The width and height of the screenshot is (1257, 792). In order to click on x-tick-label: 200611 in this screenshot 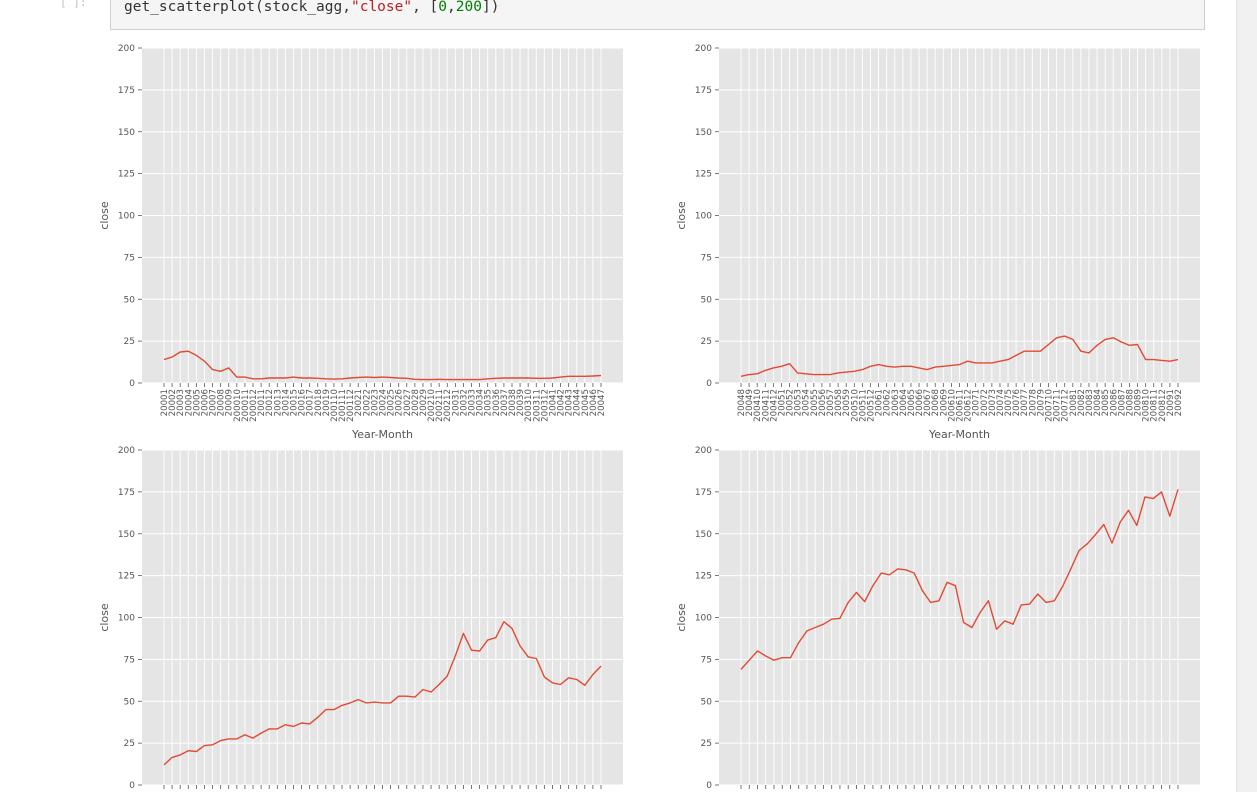, I will do `click(961, 405)`.